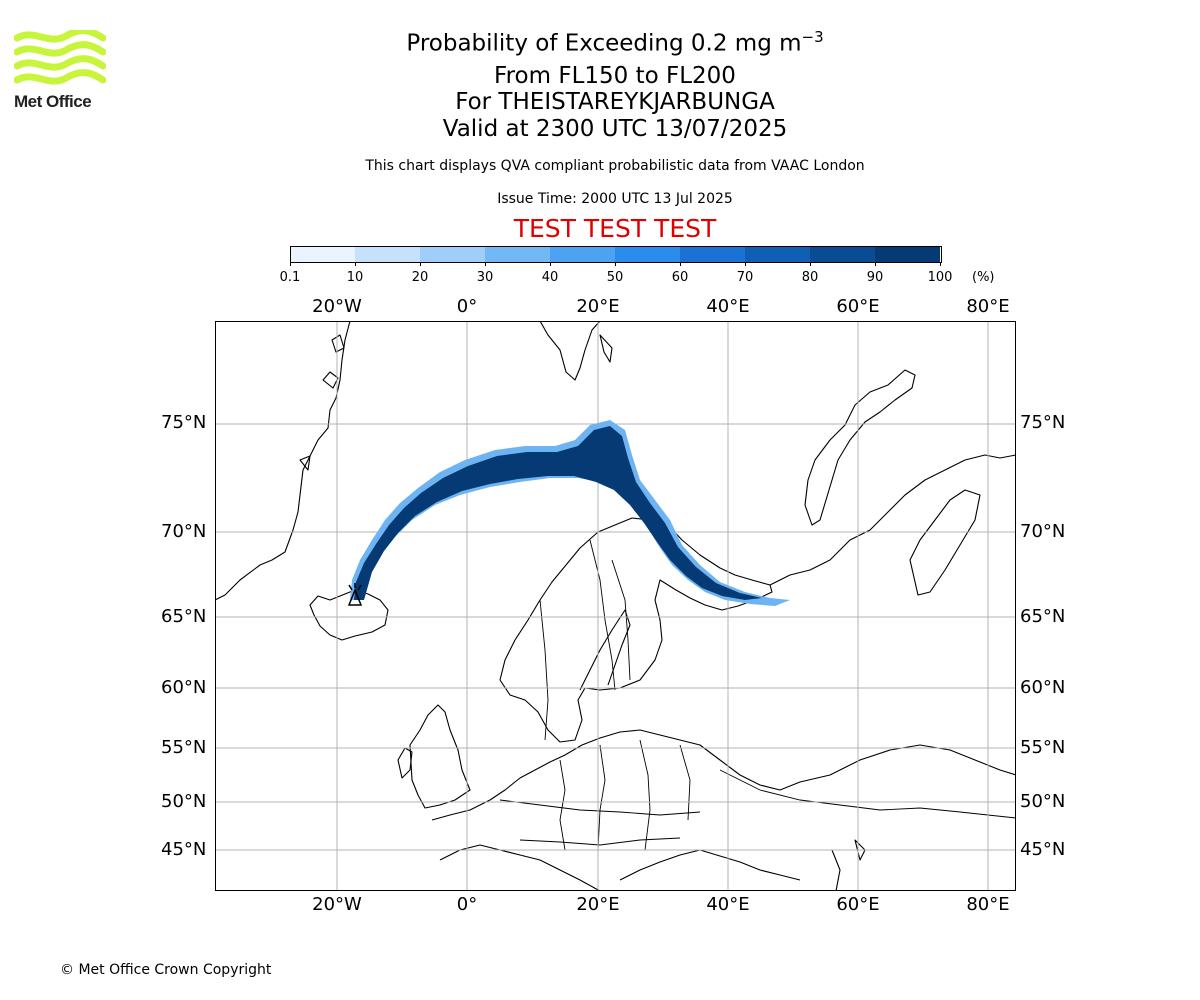 The width and height of the screenshot is (1200, 1000). What do you see at coordinates (184, 616) in the screenshot?
I see `lat-label-left-65n: 65°N` at bounding box center [184, 616].